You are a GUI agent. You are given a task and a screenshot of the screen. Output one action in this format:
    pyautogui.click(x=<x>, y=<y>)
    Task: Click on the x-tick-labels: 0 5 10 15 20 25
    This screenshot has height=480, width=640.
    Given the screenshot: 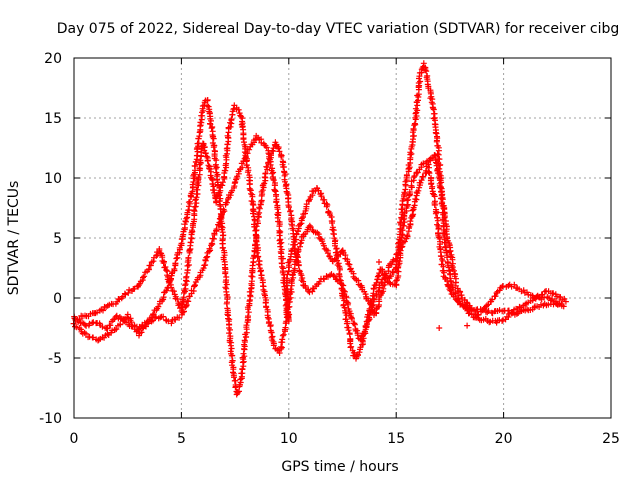 What is the action you would take?
    pyautogui.click(x=345, y=439)
    